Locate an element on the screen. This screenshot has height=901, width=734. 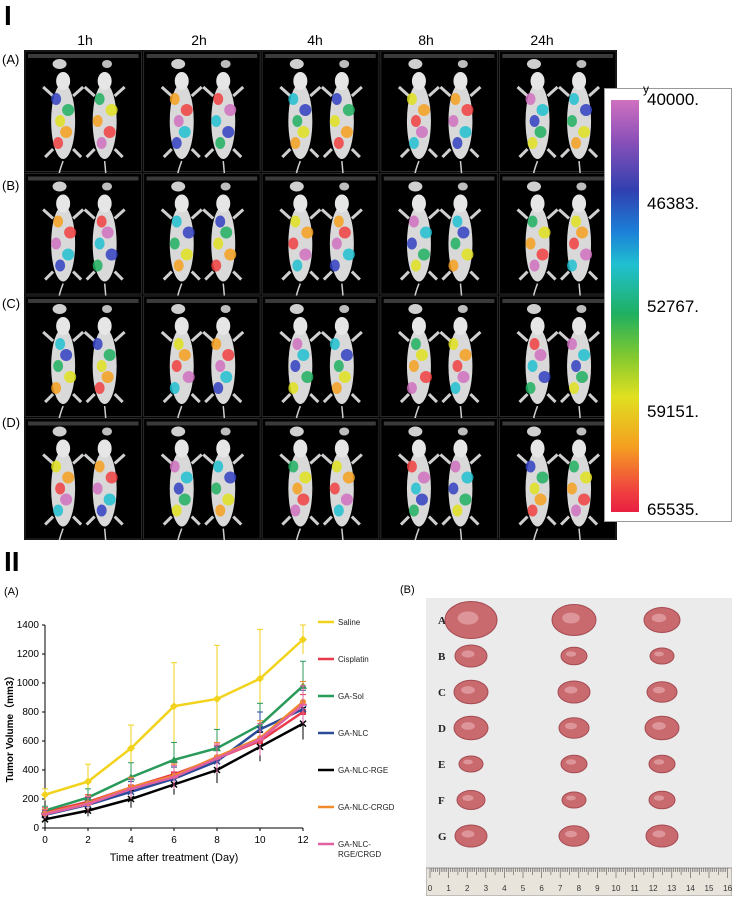
scale-tick-65535: 65535. is located at coordinates (673, 509).